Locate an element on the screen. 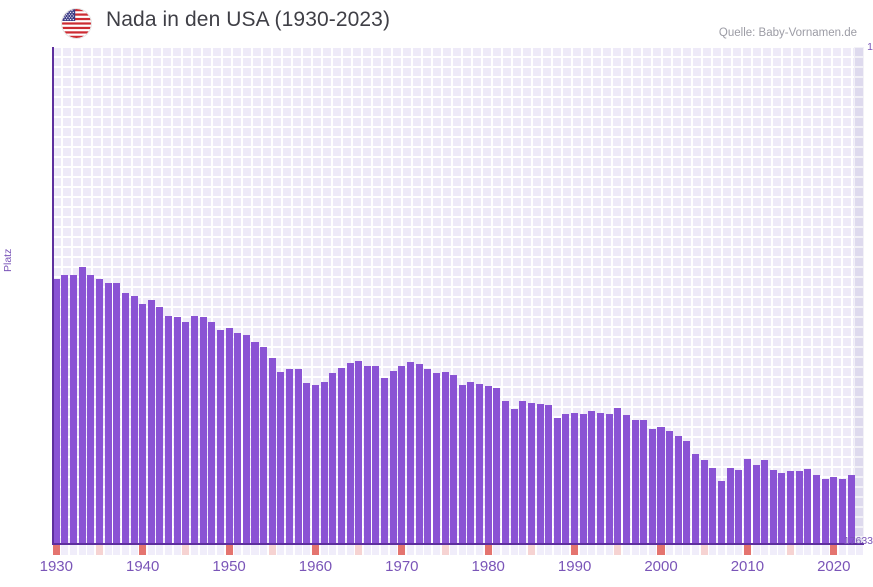  x-tick-label: 1930 is located at coordinates (56, 566).